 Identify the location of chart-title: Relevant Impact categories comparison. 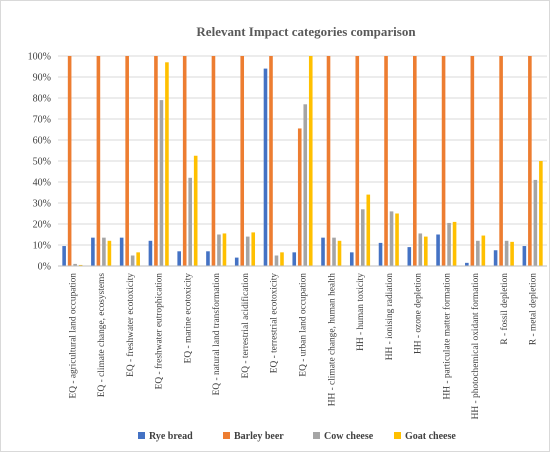
(306, 31).